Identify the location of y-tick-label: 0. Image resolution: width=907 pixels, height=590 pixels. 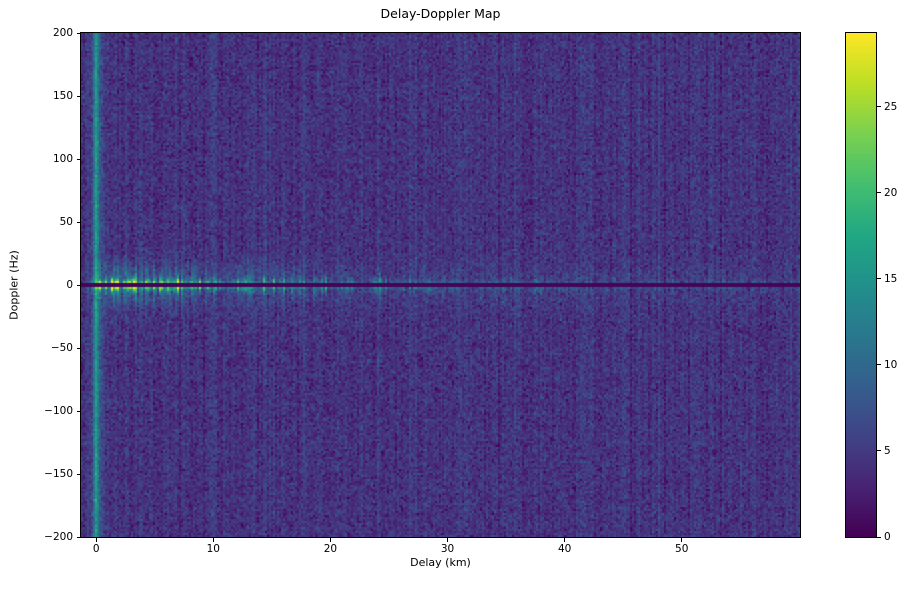
(69, 285).